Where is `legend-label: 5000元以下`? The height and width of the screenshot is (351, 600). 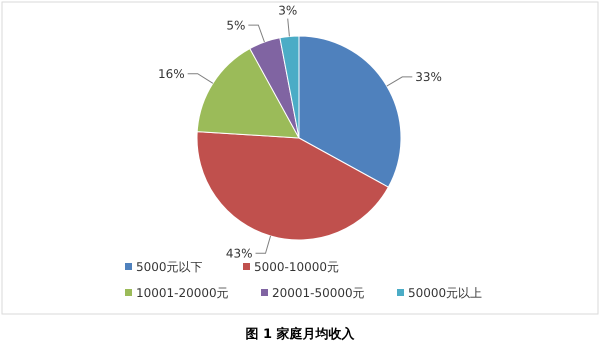
legend-label: 5000元以下 is located at coordinates (169, 267).